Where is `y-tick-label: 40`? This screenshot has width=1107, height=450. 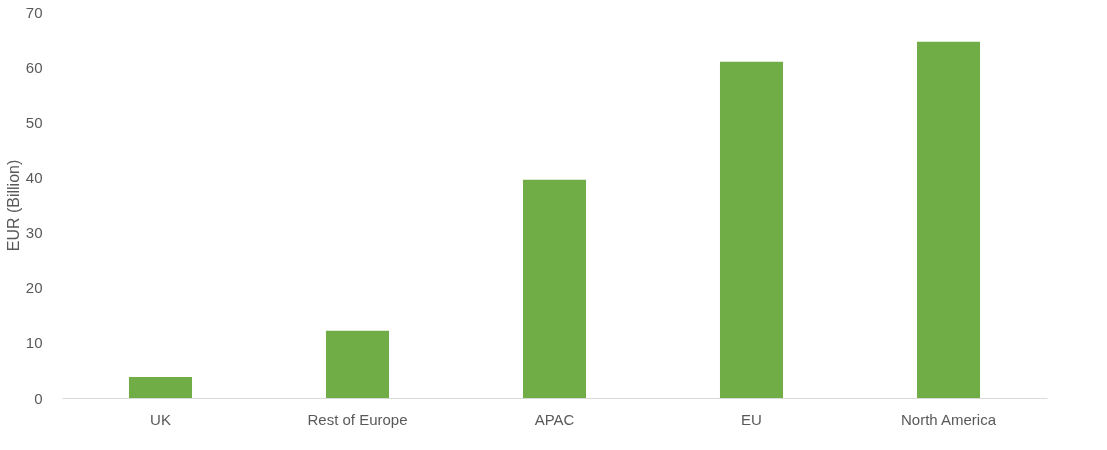 y-tick-label: 40 is located at coordinates (34, 177).